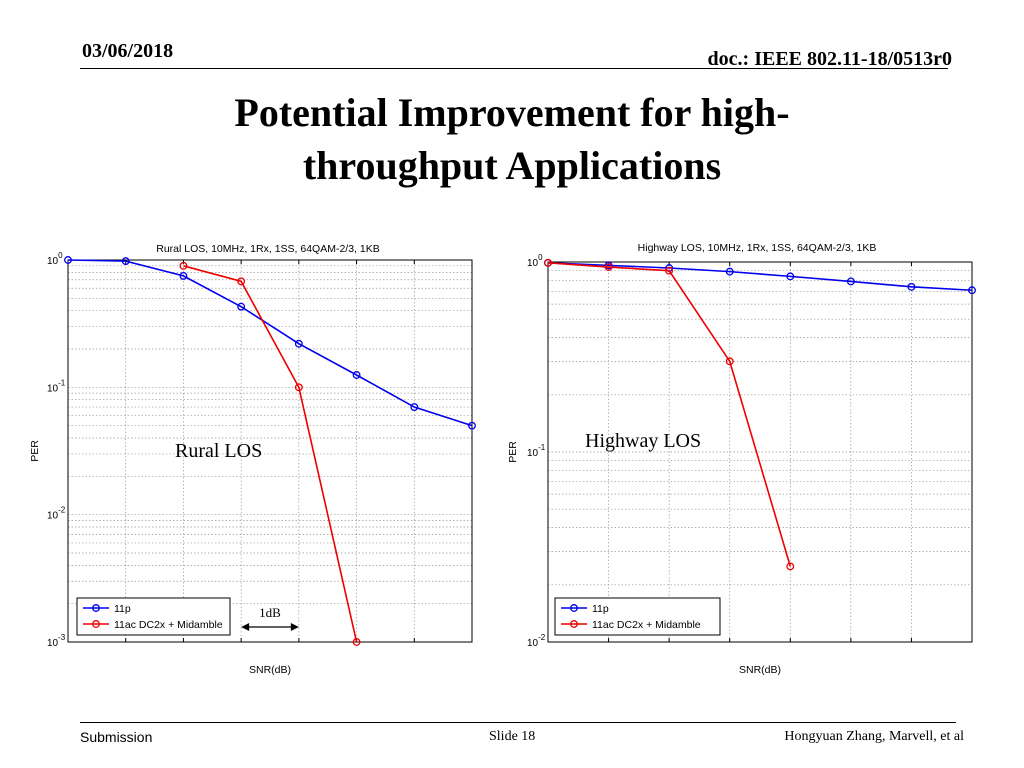  What do you see at coordinates (518, 722) in the screenshot?
I see `footer-rule` at bounding box center [518, 722].